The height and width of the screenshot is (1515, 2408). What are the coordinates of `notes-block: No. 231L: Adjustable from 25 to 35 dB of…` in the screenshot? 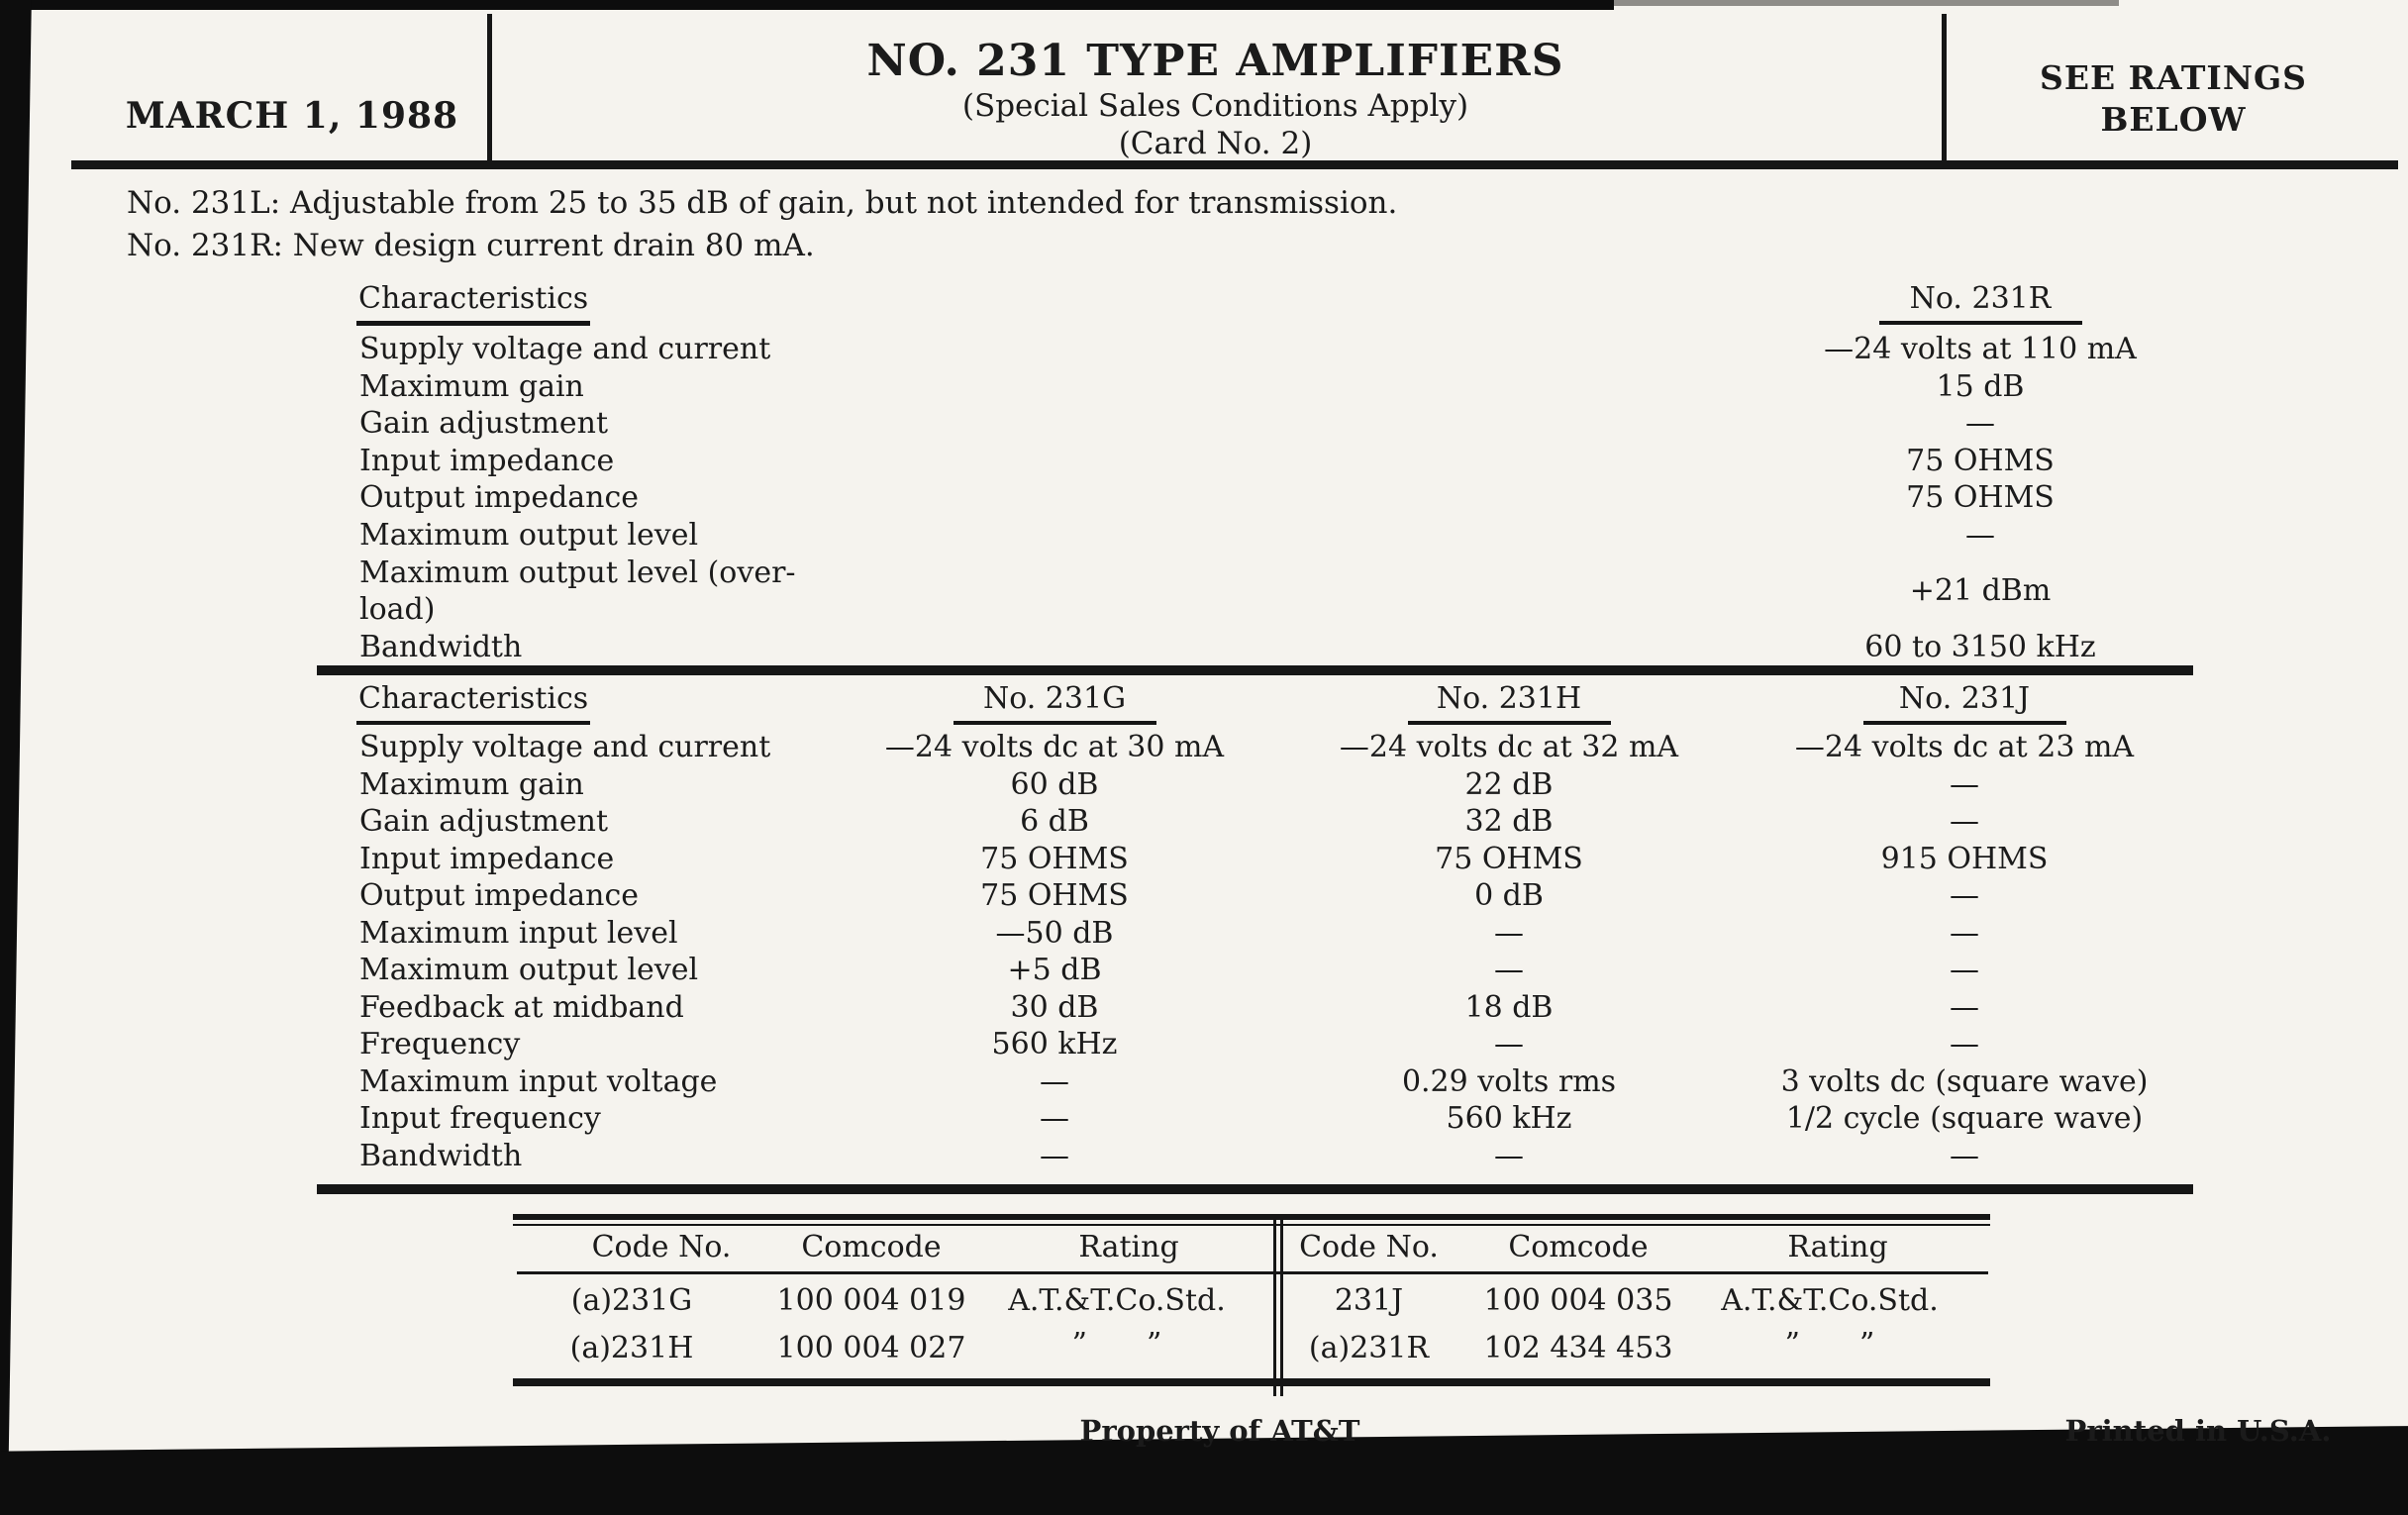 It's located at (762, 225).